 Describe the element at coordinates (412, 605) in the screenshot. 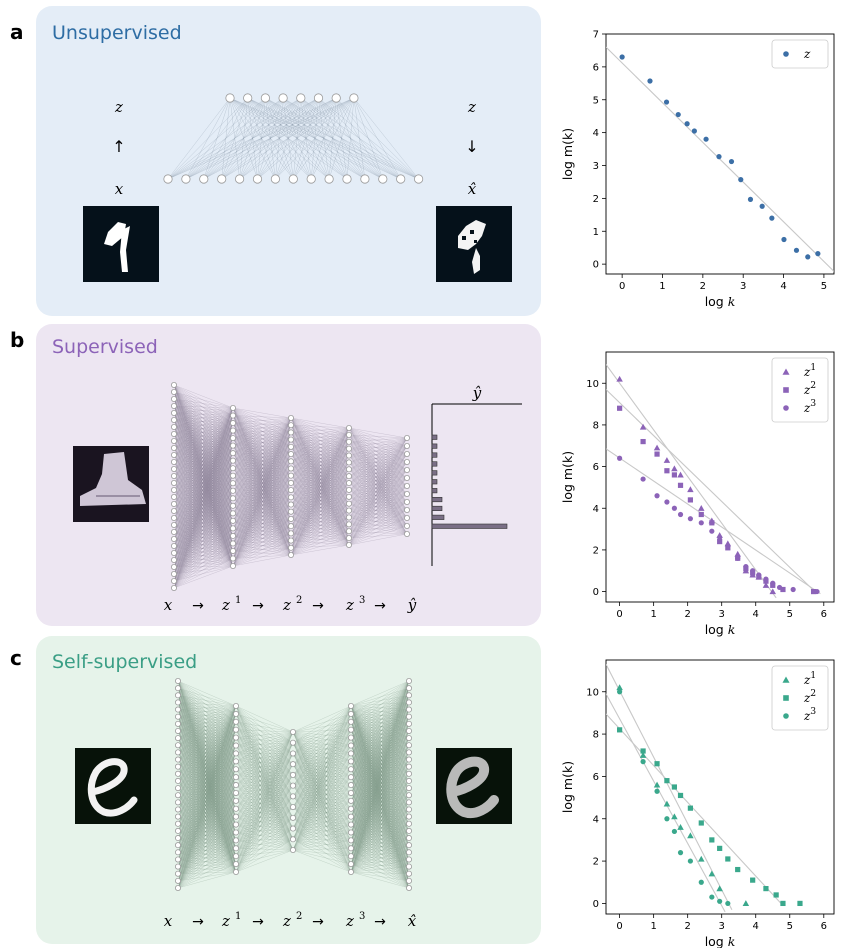

I see `flow-variable-label: ŷ` at that location.